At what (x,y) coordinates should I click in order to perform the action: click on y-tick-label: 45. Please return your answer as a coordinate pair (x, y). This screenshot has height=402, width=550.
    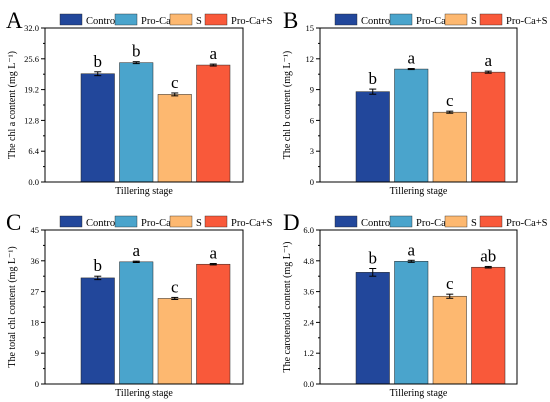
    Looking at the image, I should click on (35, 230).